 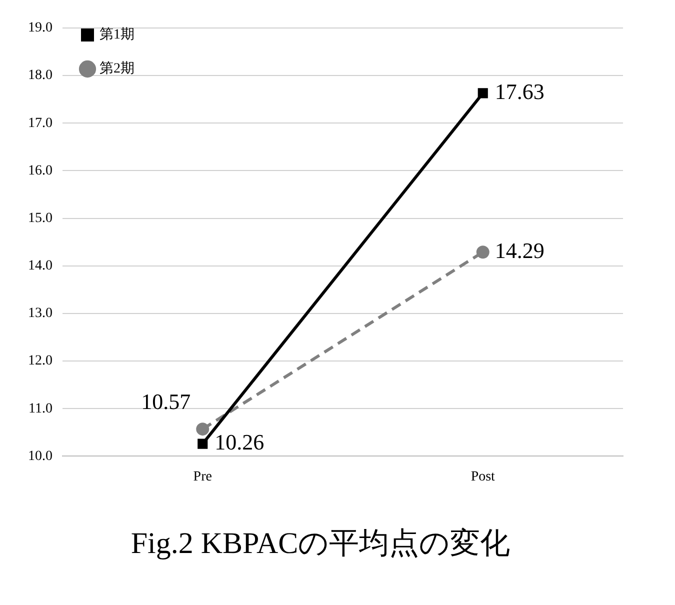 What do you see at coordinates (40, 123) in the screenshot?
I see `y-tick-label: 17.0` at bounding box center [40, 123].